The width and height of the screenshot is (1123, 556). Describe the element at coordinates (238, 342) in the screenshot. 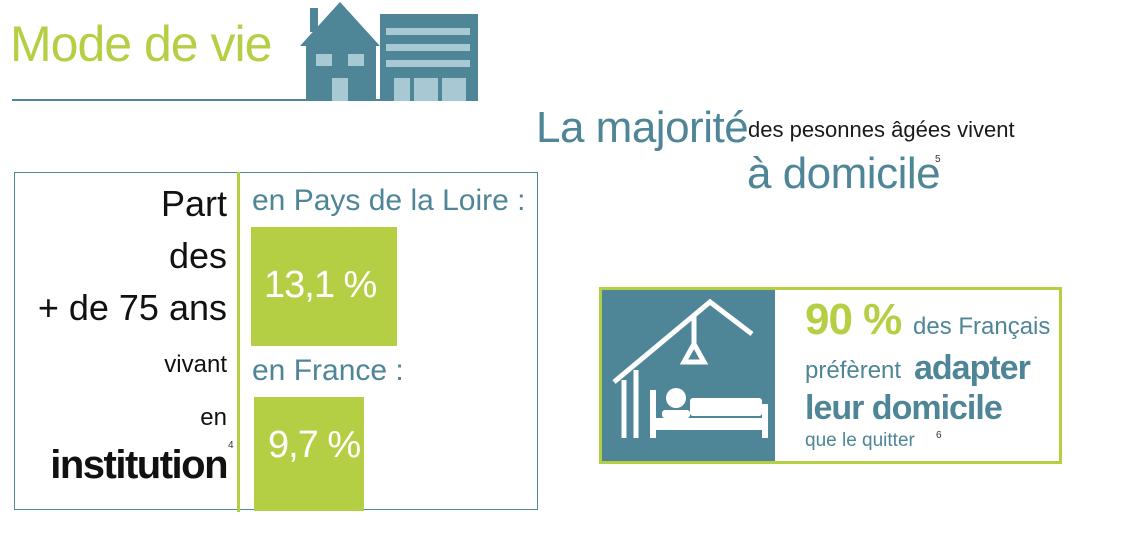

I see `panel-divider` at that location.